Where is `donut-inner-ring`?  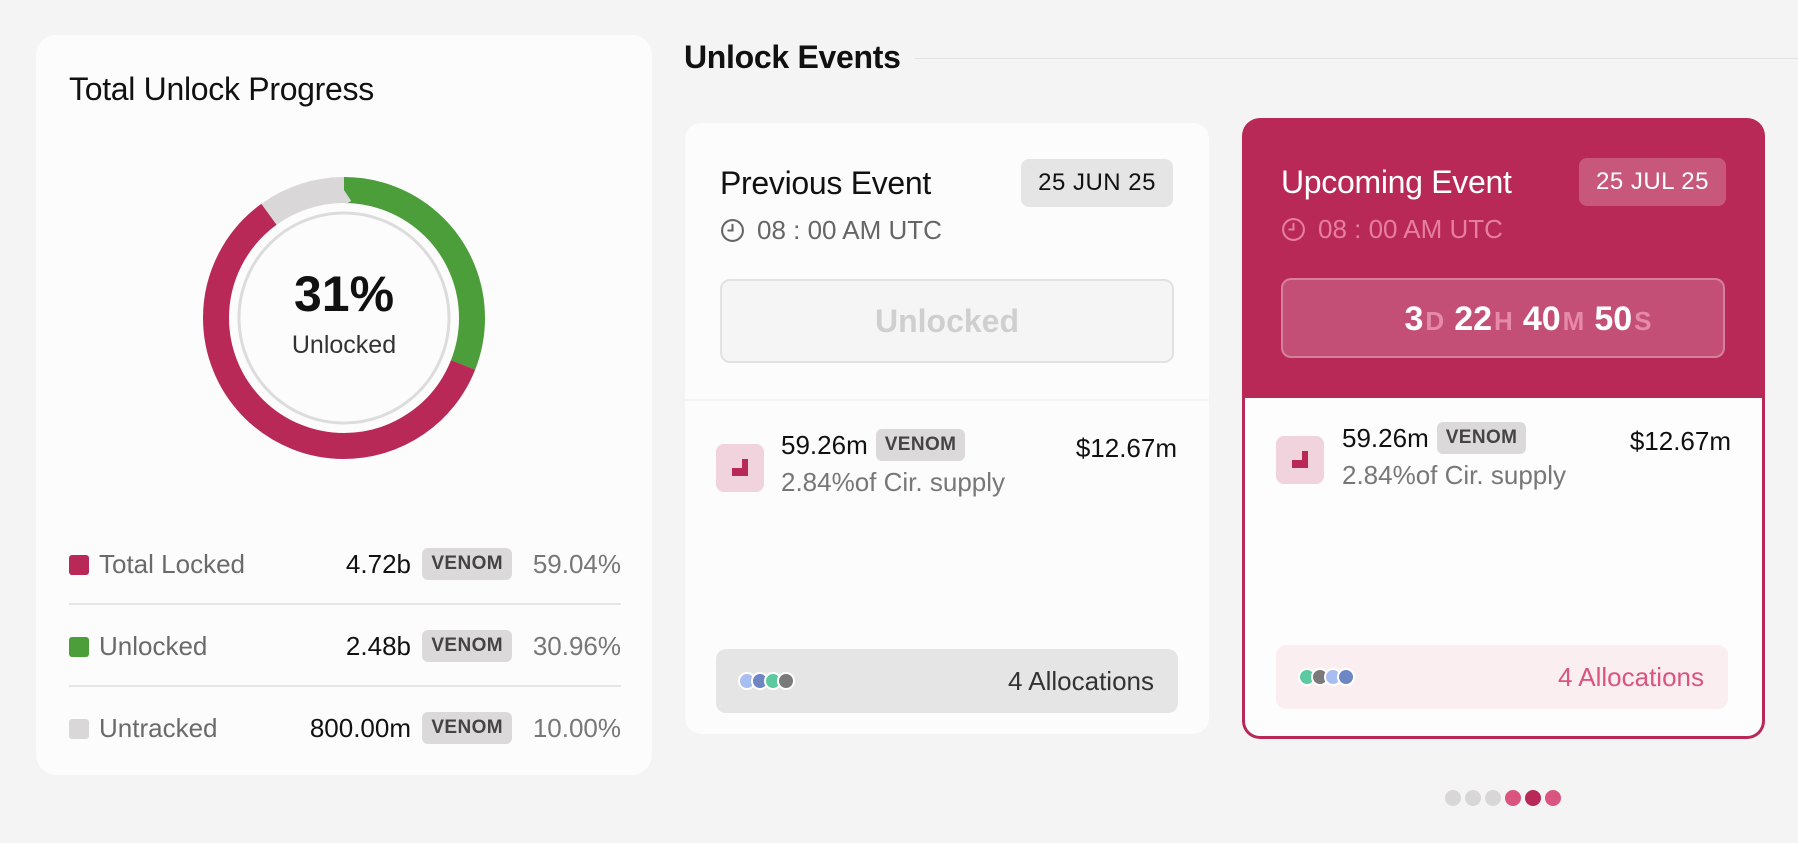 donut-inner-ring is located at coordinates (344, 318).